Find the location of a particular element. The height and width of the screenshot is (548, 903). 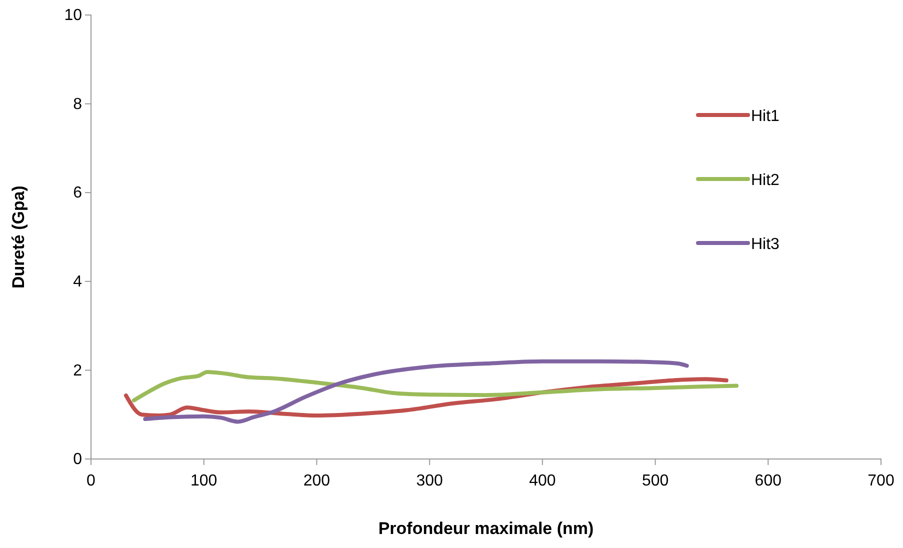

y-tick-label: 6 is located at coordinates (77, 193).